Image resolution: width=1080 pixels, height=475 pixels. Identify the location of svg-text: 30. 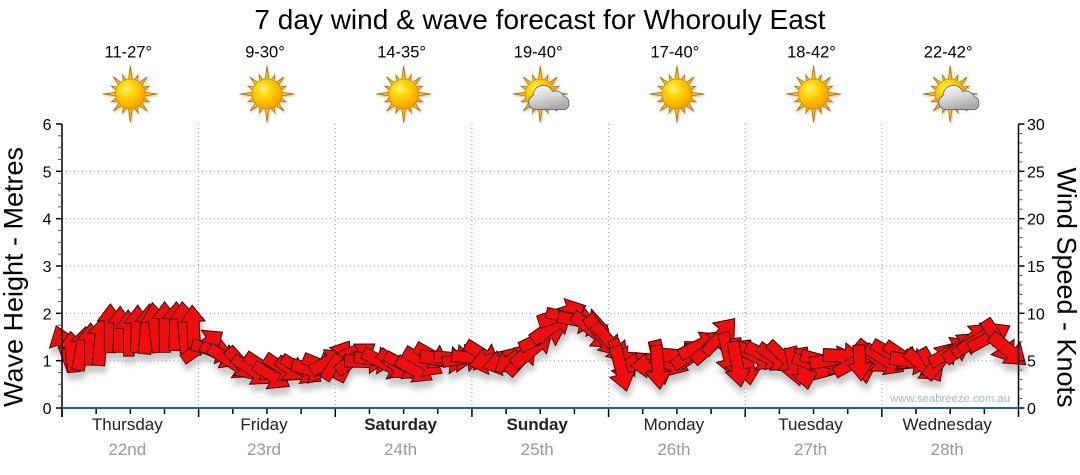
(1036, 125).